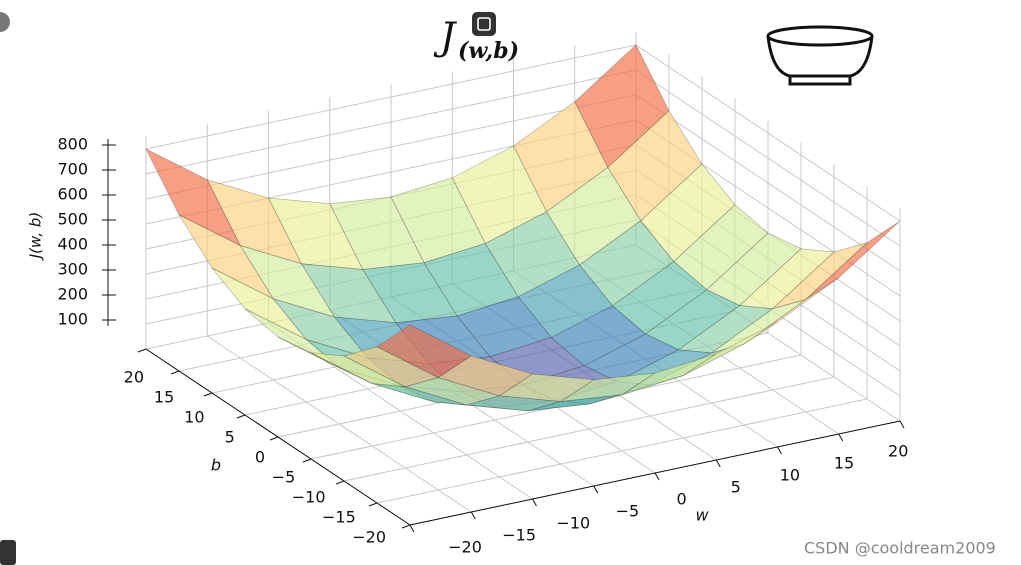  I want to click on icon-bg, so click(484, 24).